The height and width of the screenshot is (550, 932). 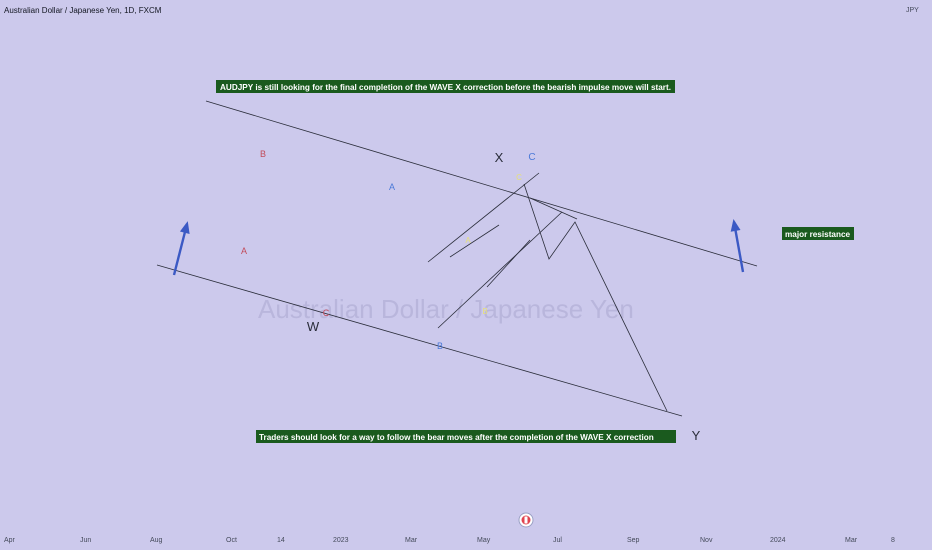 What do you see at coordinates (10, 540) in the screenshot?
I see `x-tick-label: Apr` at bounding box center [10, 540].